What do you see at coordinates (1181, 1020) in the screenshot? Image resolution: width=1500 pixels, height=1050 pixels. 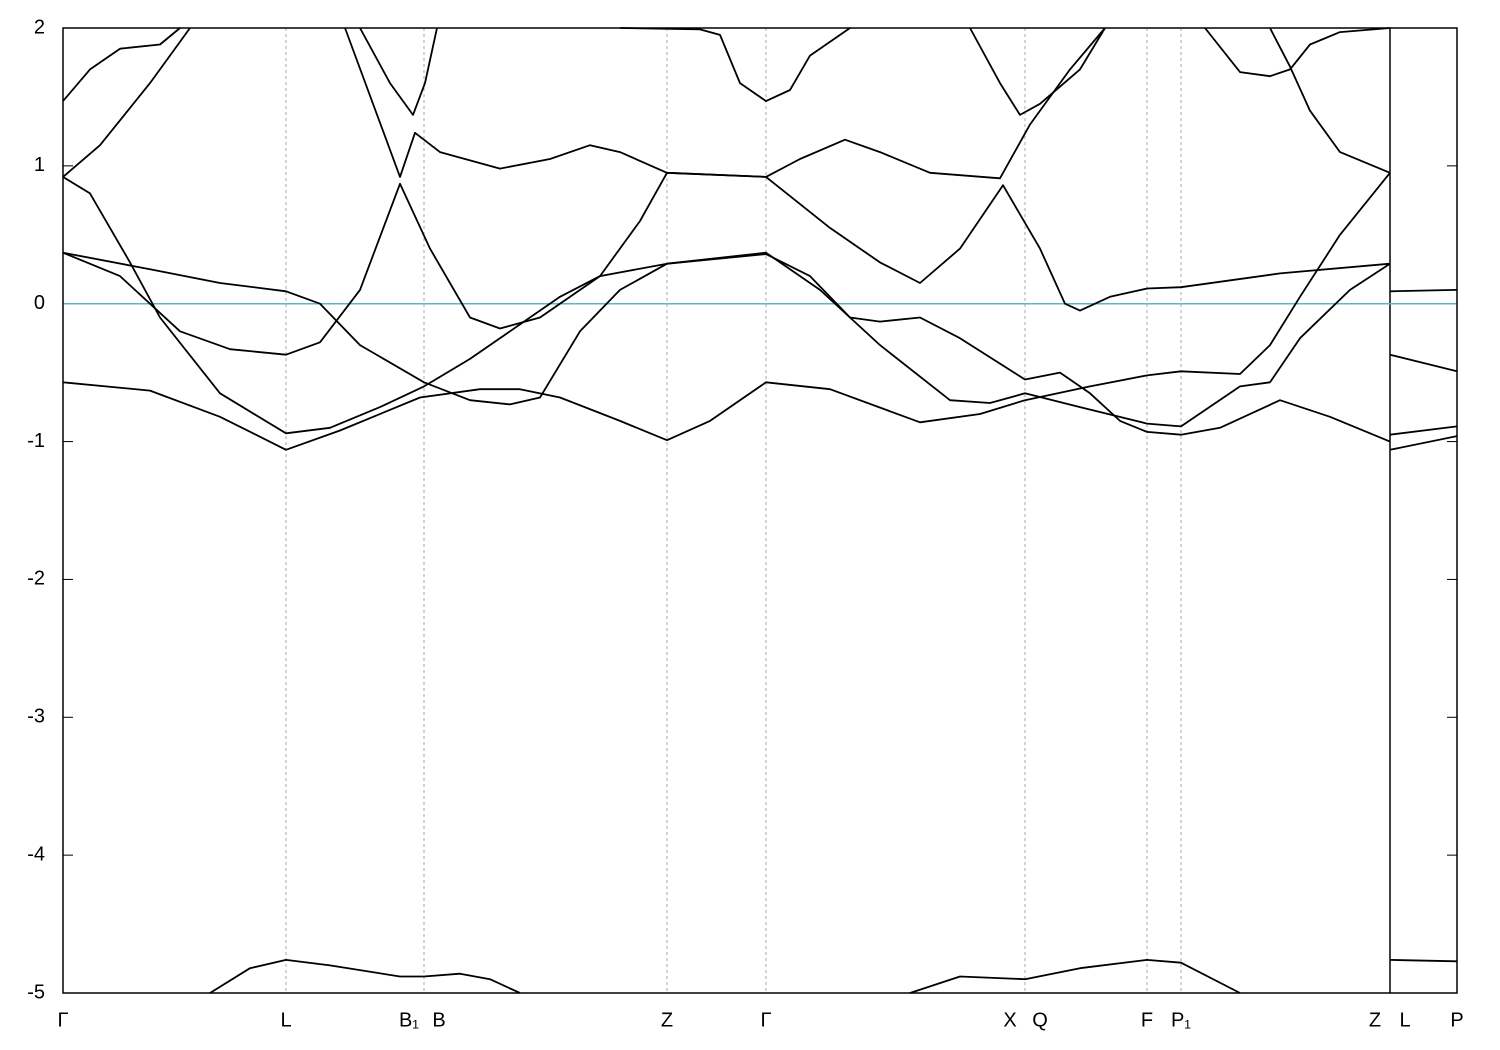 I see `x-tick-label: P₁` at bounding box center [1181, 1020].